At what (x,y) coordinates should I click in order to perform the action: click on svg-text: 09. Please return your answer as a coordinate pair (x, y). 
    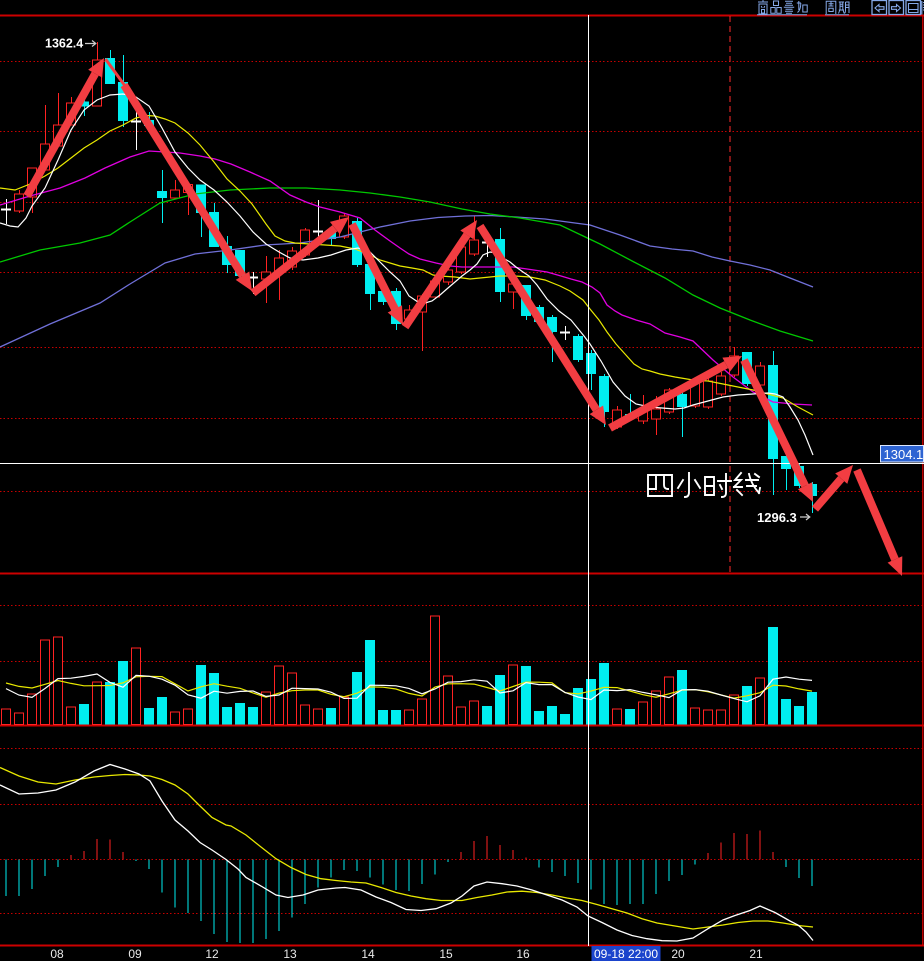
    Looking at the image, I should click on (135, 954).